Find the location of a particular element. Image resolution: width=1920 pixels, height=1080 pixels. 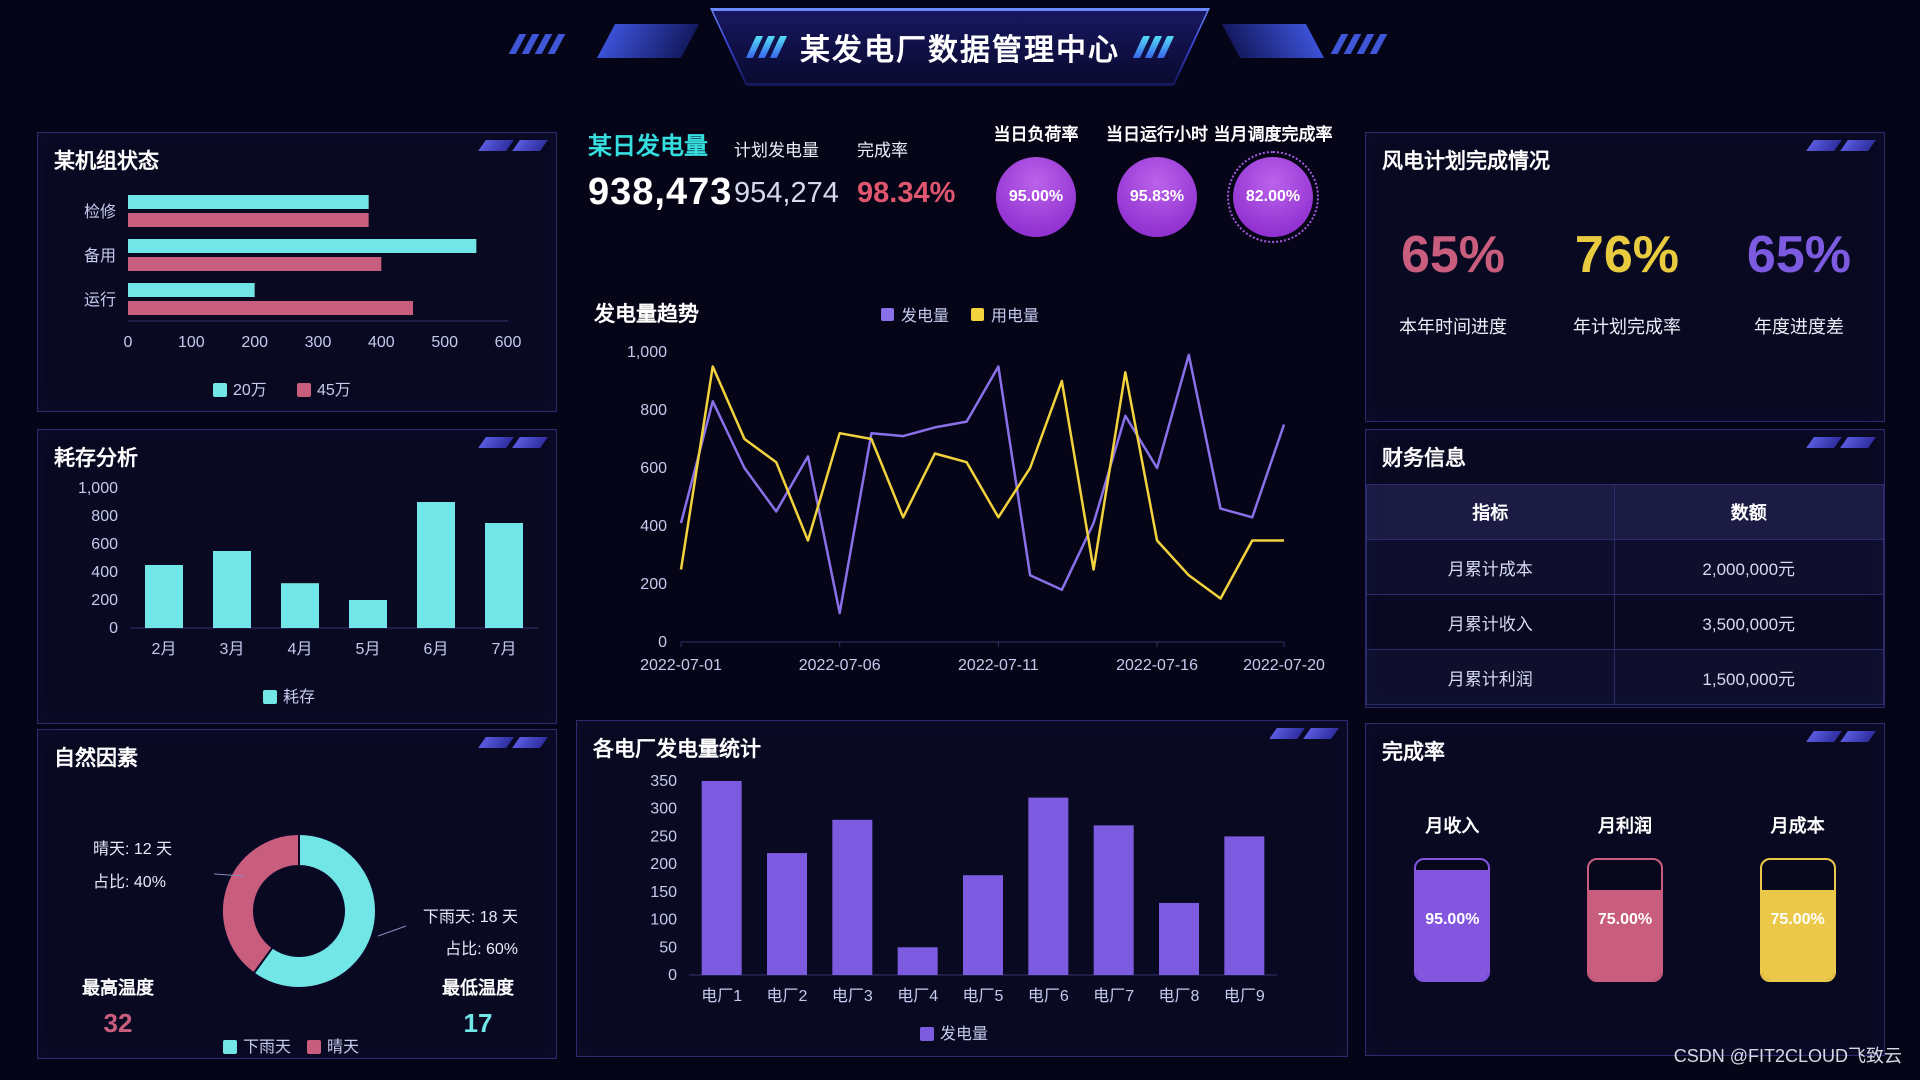

legend-item: 发电量 is located at coordinates (954, 1034).